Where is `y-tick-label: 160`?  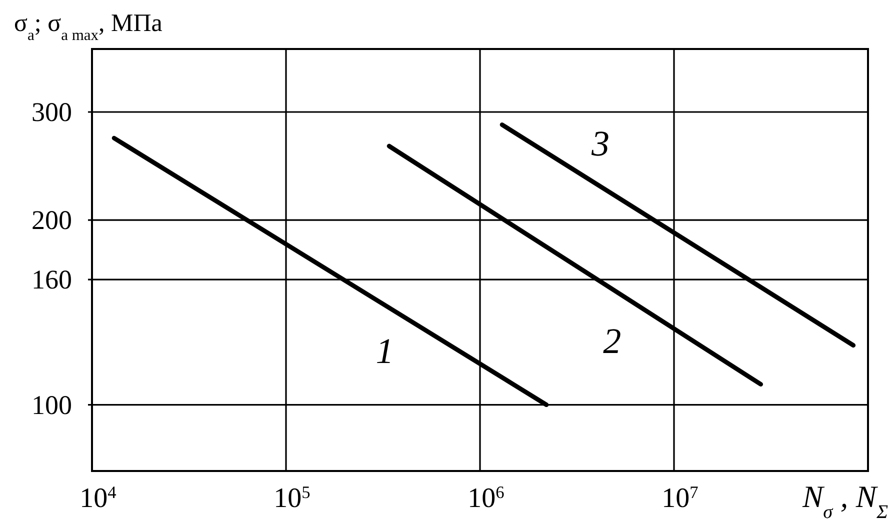
y-tick-label: 160 is located at coordinates (52, 279).